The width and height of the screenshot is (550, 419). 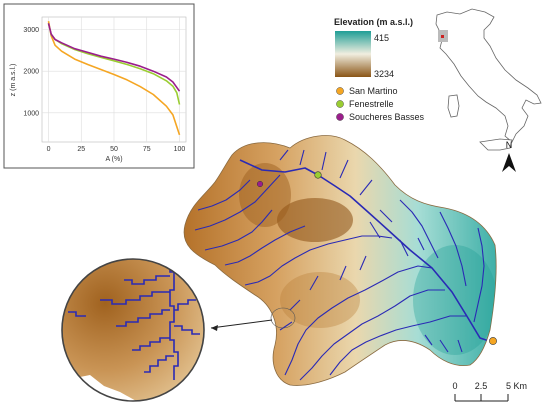 What do you see at coordinates (49, 149) in the screenshot?
I see `x-tick-0: 0` at bounding box center [49, 149].